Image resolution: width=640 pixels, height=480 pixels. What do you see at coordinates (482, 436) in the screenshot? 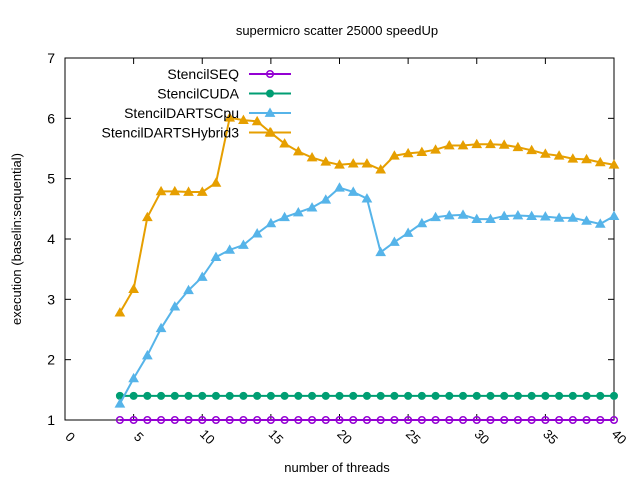
I see `x-tick-label: 30` at bounding box center [482, 436].